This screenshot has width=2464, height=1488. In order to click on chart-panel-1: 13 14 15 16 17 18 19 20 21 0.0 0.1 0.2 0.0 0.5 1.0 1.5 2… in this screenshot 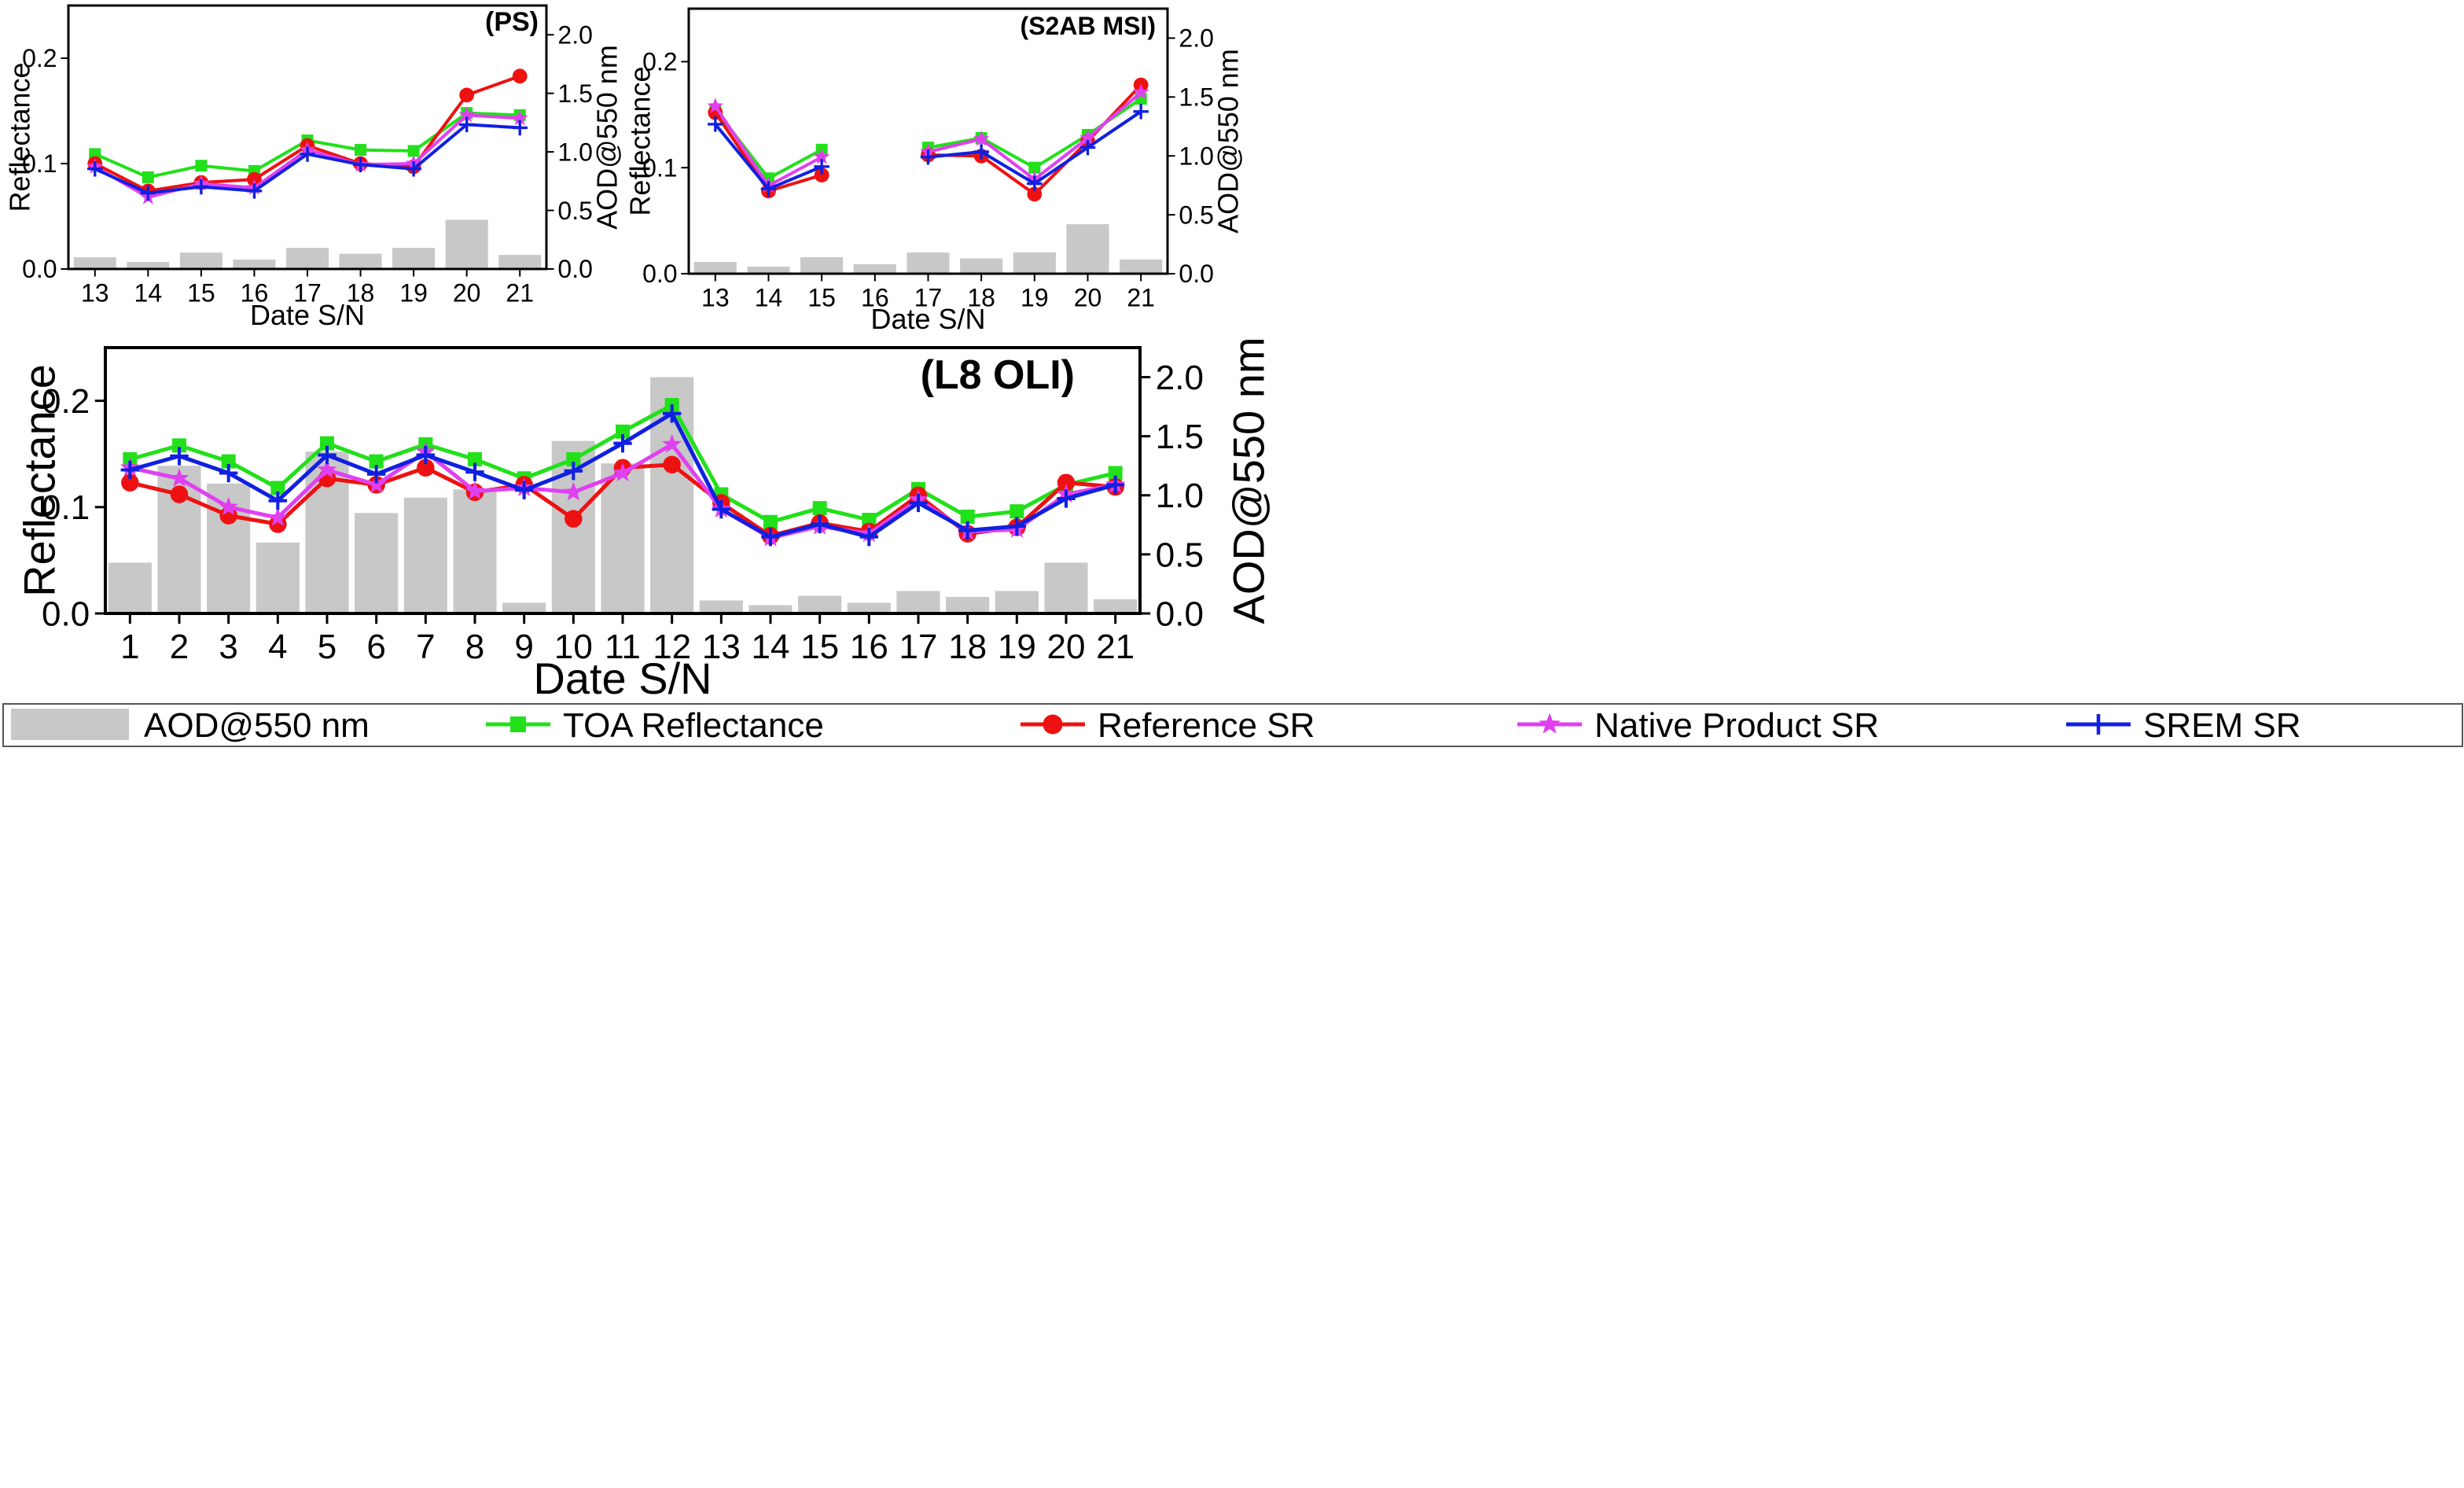, I will do `click(934, 171)`.